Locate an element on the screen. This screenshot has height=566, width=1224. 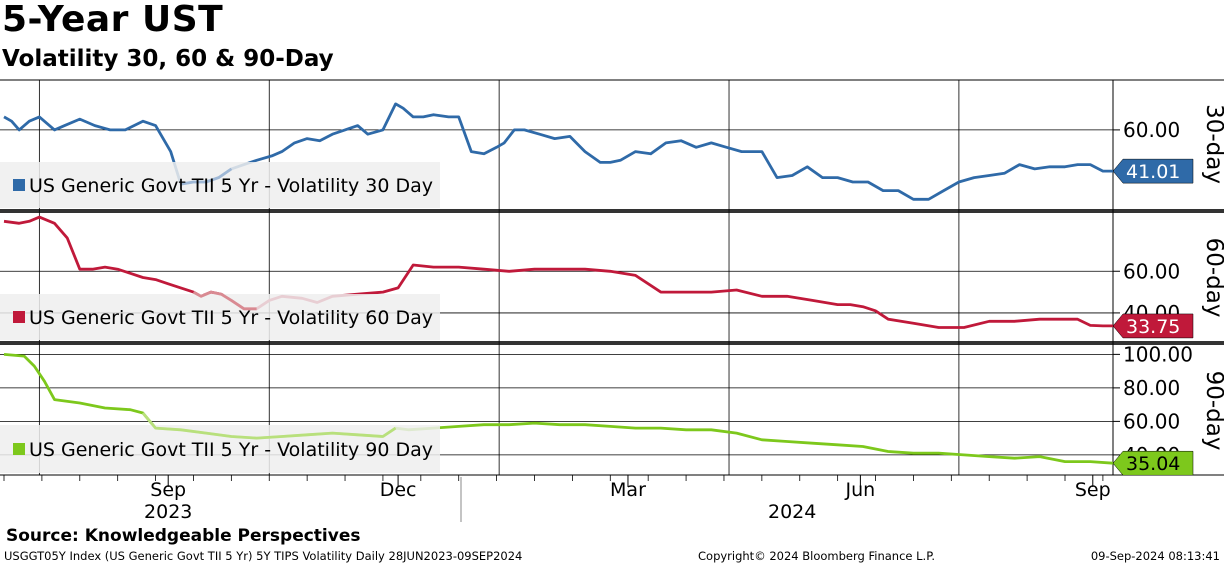
last-value-label: 33.75 is located at coordinates (1153, 327).